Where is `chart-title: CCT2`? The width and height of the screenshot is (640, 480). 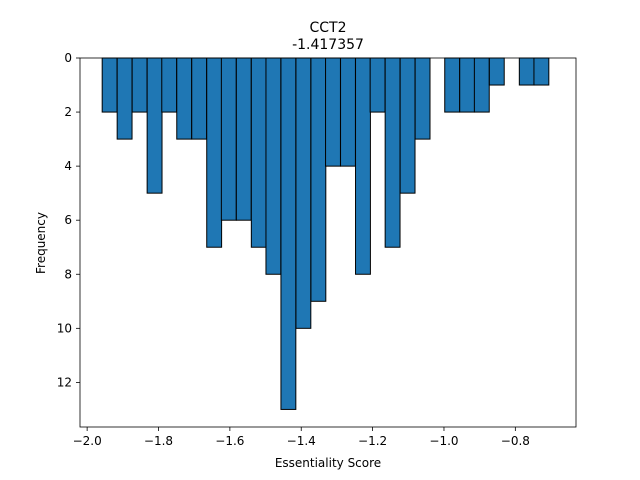
chart-title: CCT2 is located at coordinates (327, 28).